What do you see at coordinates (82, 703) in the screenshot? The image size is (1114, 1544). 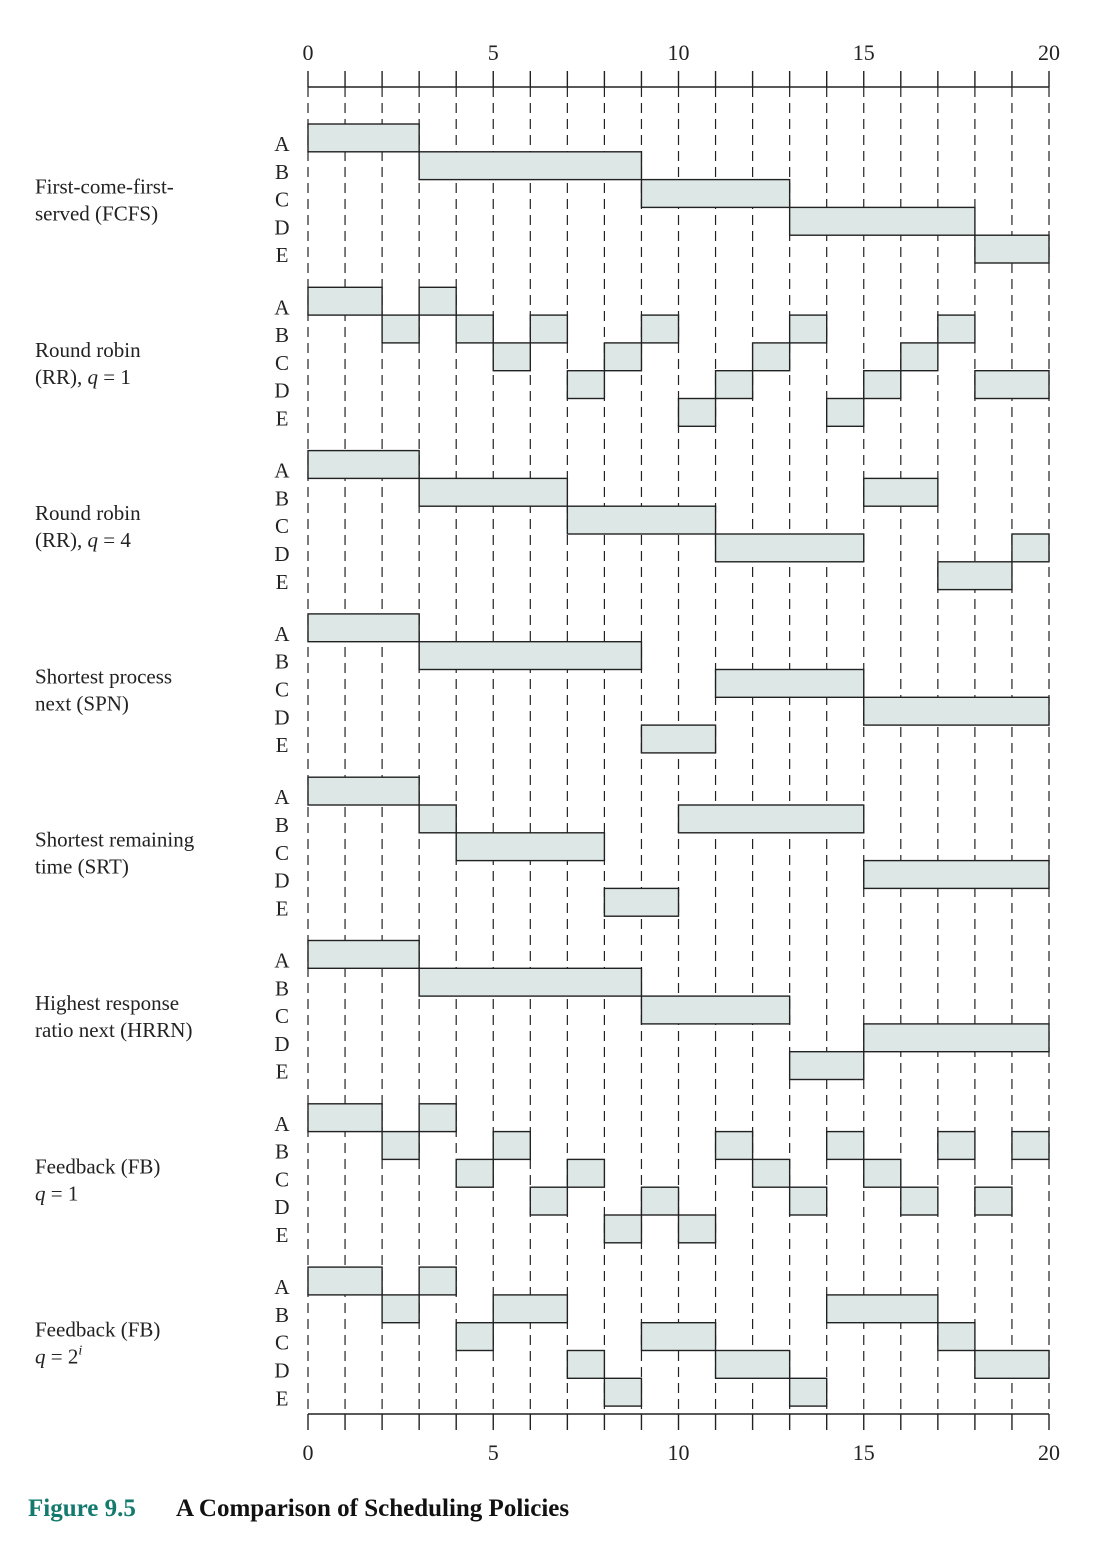 I see `policy-label: next (SPN)` at bounding box center [82, 703].